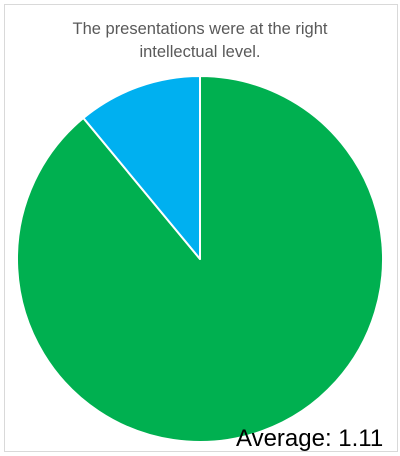  What do you see at coordinates (310, 438) in the screenshot?
I see `average-annotation: Average: 1.11` at bounding box center [310, 438].